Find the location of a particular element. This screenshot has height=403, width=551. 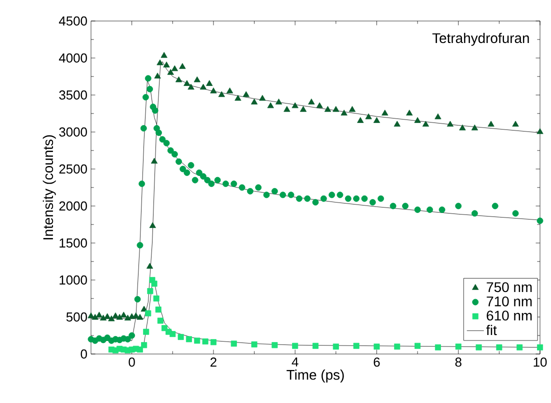

y-tick-label: 1000 is located at coordinates (73, 280).